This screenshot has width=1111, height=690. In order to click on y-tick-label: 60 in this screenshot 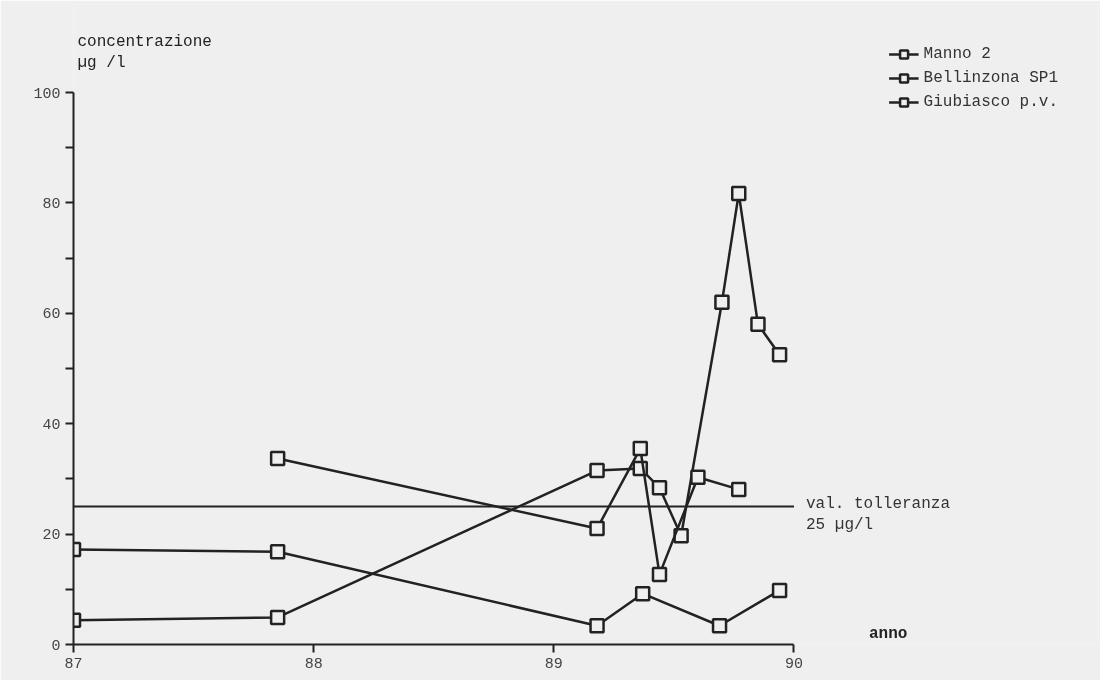, I will do `click(51, 315)`.